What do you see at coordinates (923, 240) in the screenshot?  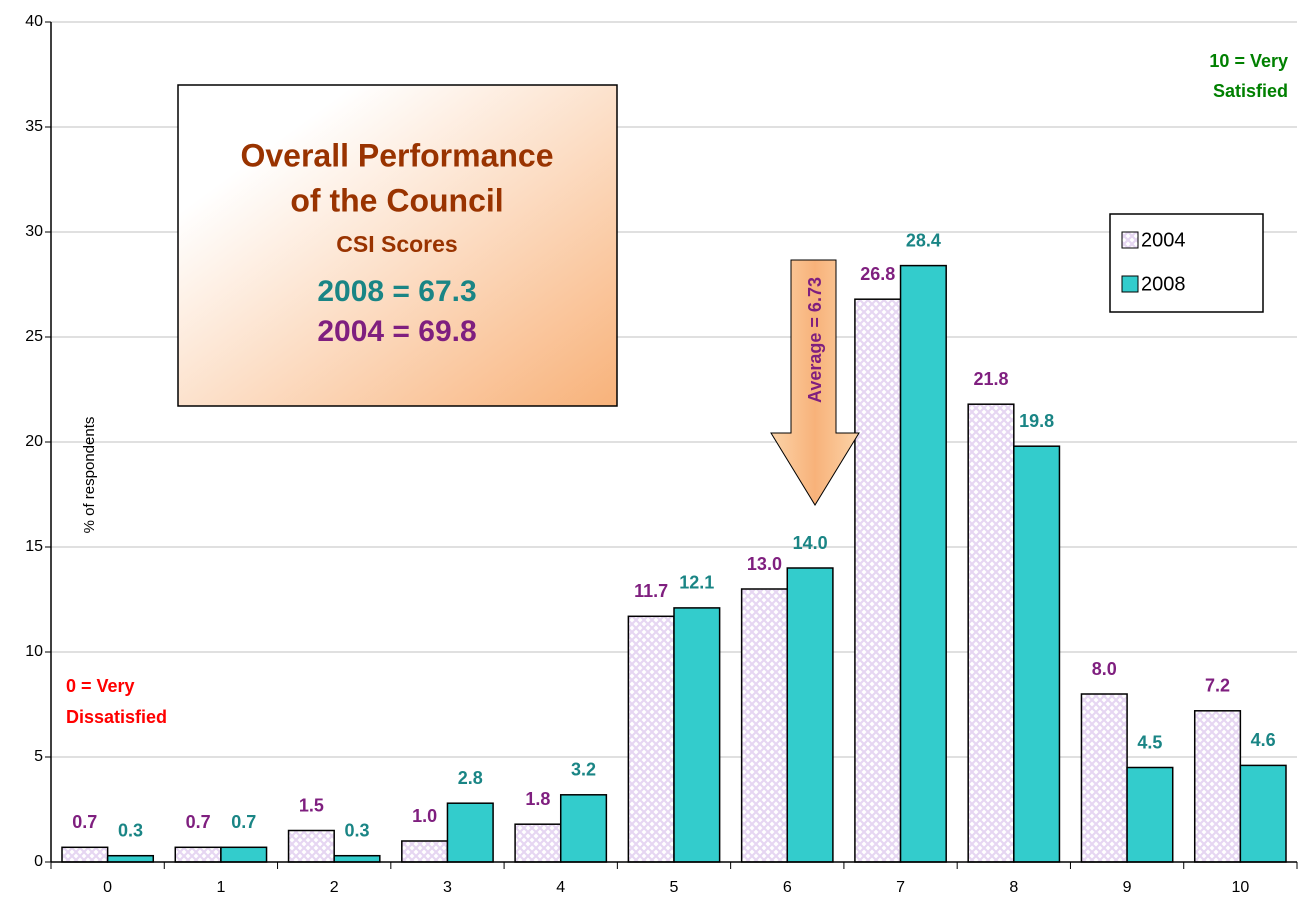 I see `value-label: 28.4` at bounding box center [923, 240].